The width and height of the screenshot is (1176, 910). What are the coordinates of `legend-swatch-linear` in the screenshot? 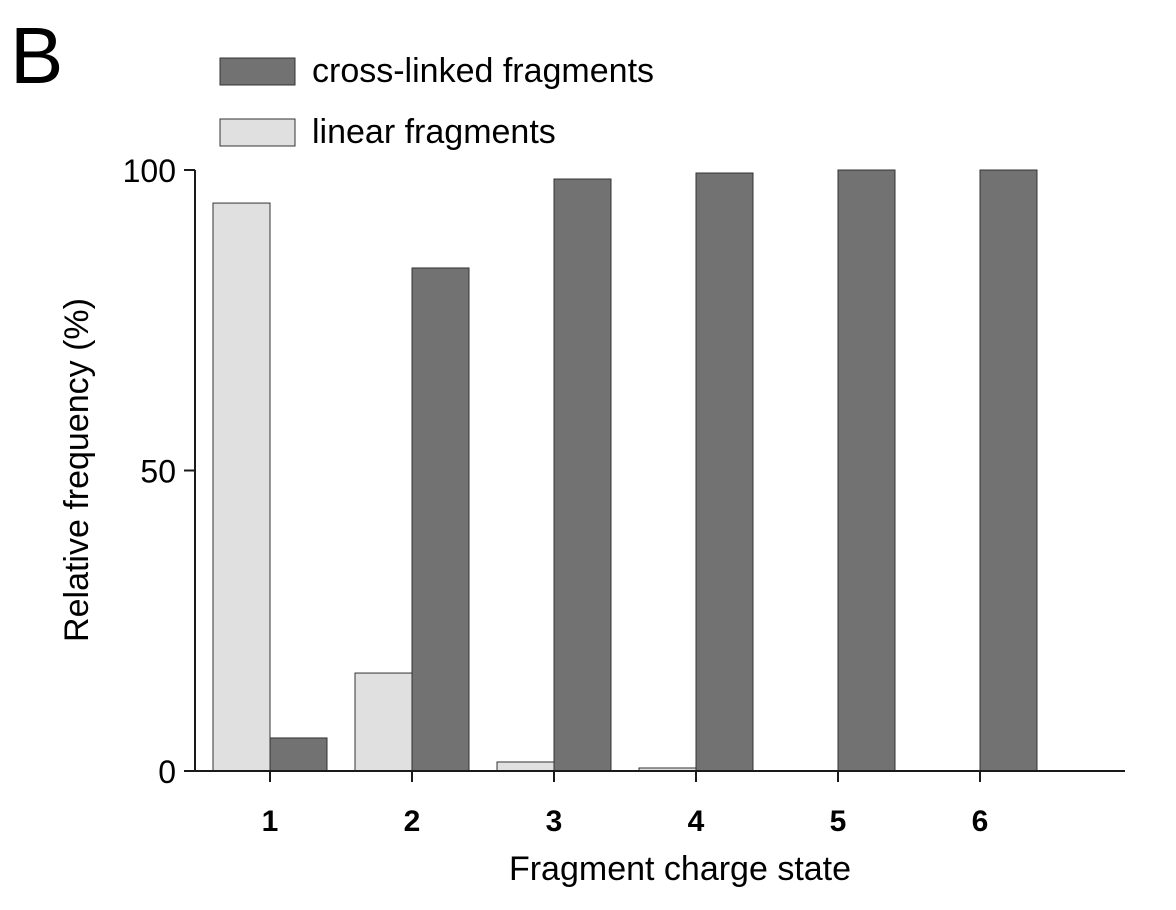 It's located at (257, 132).